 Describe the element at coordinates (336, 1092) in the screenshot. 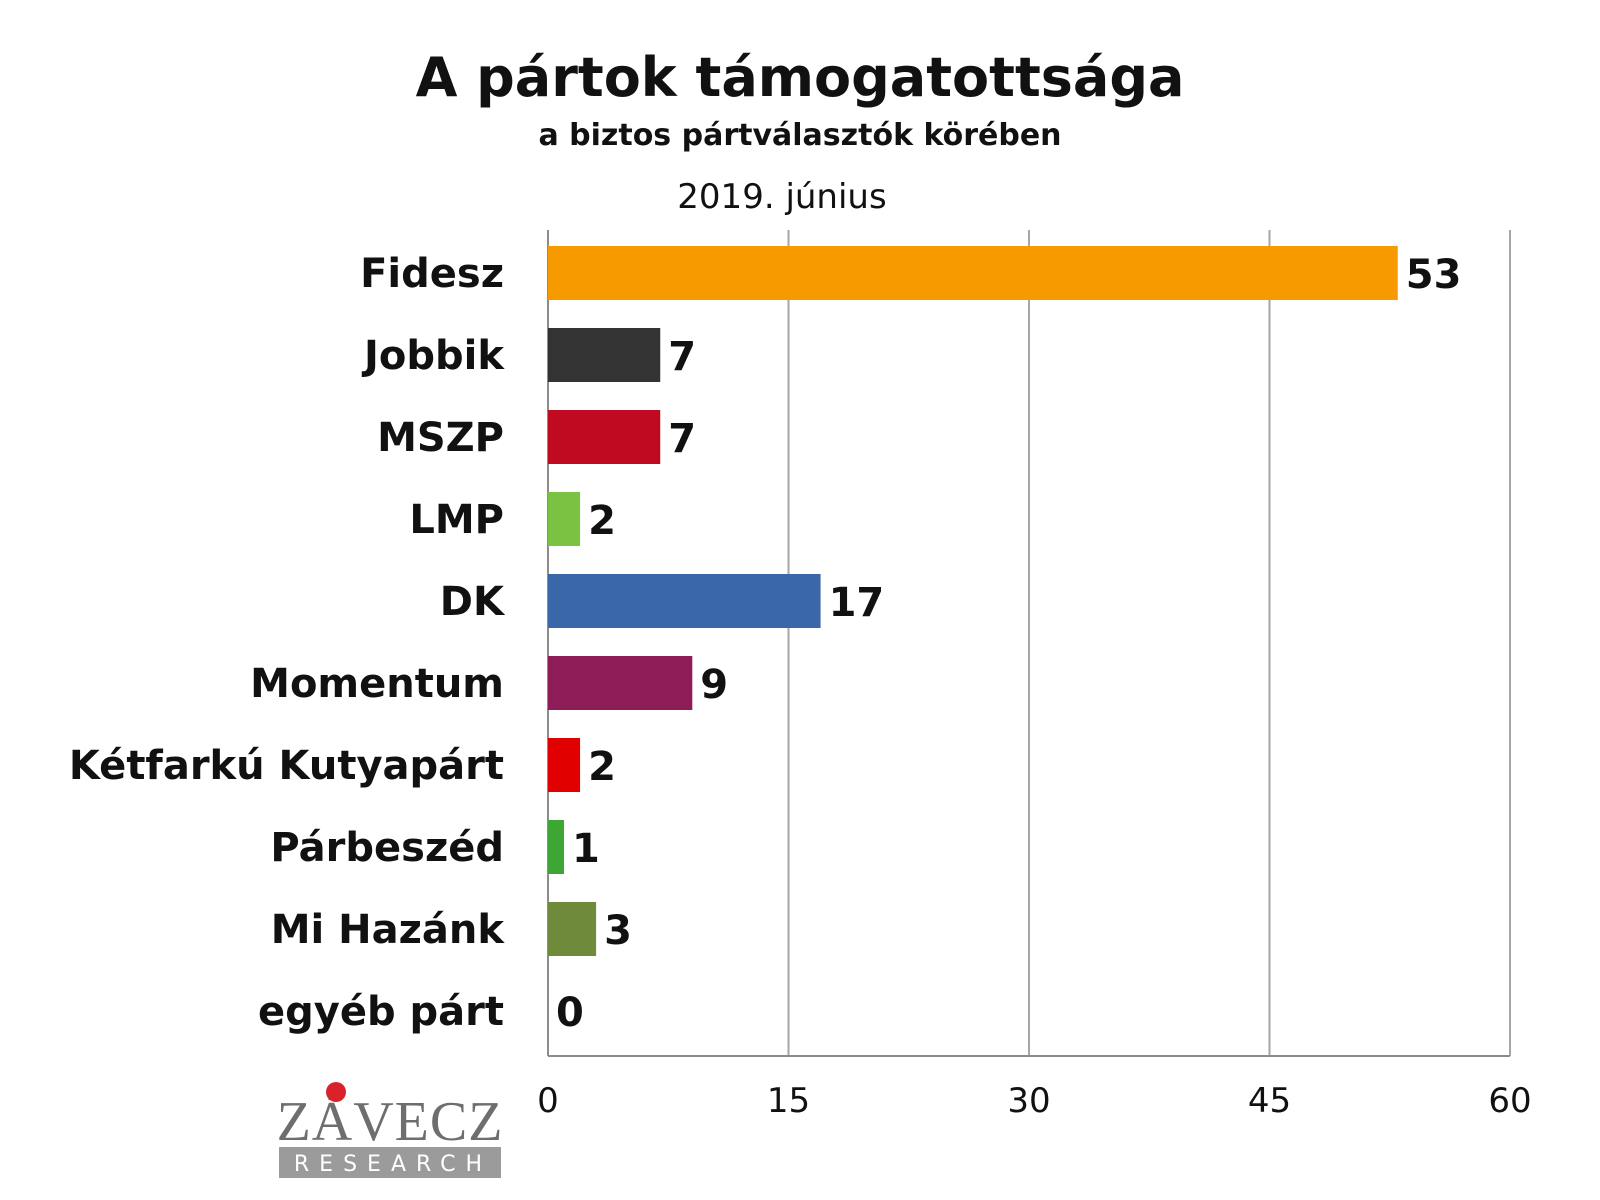

I see `logo-accent-dot` at that location.